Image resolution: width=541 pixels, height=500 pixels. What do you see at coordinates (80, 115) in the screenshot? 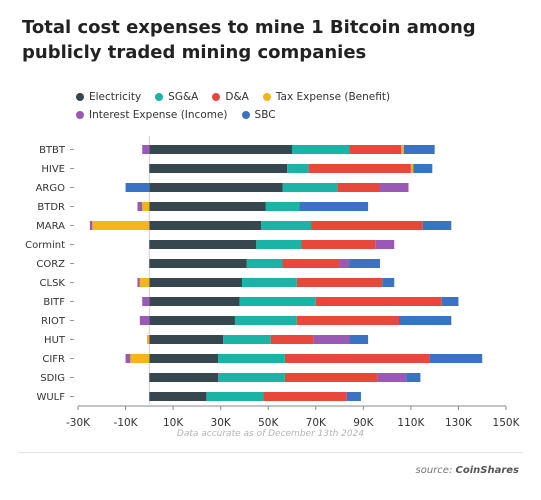
I see `legend-swatch-interest` at bounding box center [80, 115].